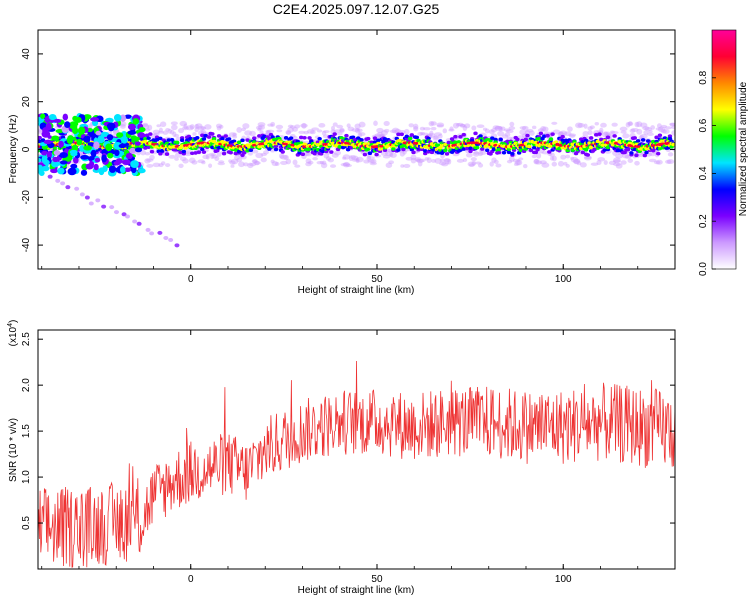  I want to click on spectrogram-x-tick-label: 100, so click(563, 279).